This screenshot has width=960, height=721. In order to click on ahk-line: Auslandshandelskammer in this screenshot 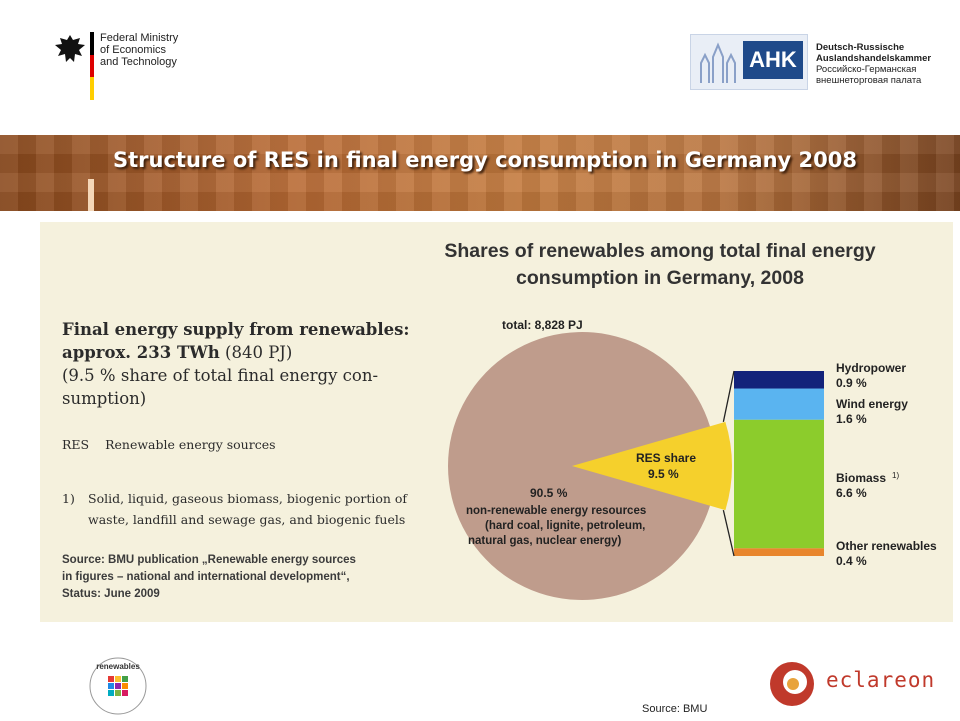, I will do `click(874, 58)`.